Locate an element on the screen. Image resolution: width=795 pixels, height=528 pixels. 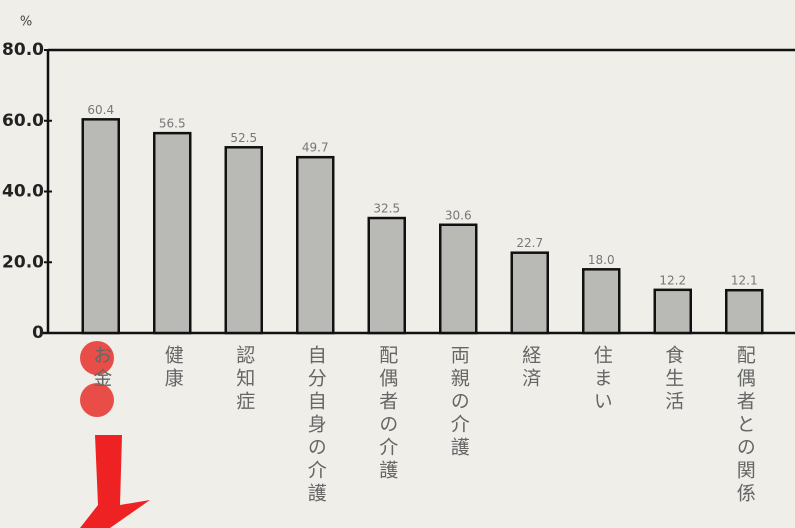
x-tick-label: 経済 is located at coordinates (530, 368).